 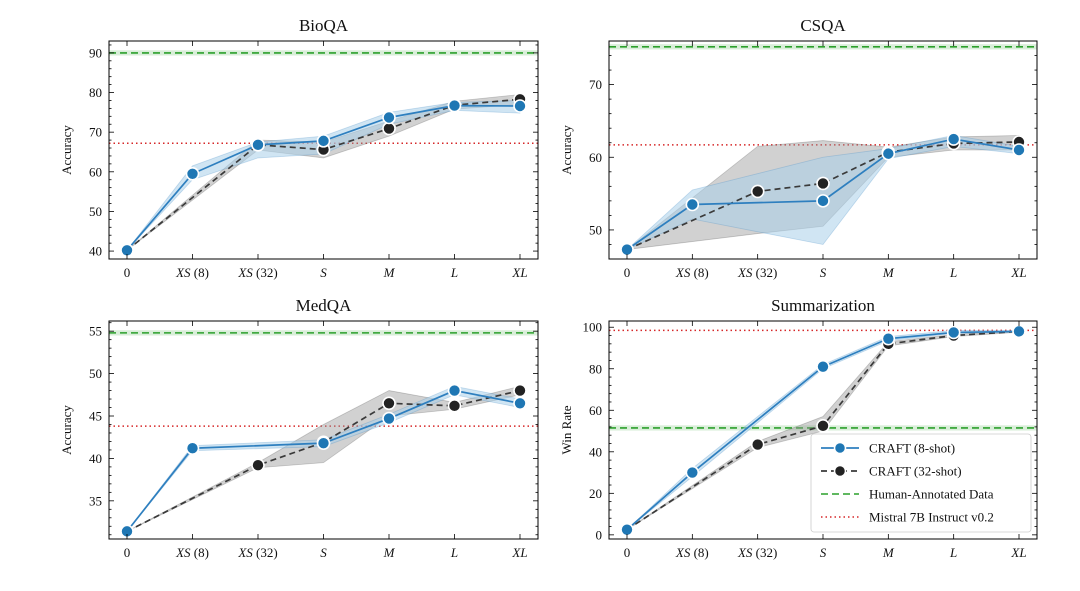 What do you see at coordinates (912, 448) in the screenshot?
I see `legend-label: CRAFT (8-shot)` at bounding box center [912, 448].